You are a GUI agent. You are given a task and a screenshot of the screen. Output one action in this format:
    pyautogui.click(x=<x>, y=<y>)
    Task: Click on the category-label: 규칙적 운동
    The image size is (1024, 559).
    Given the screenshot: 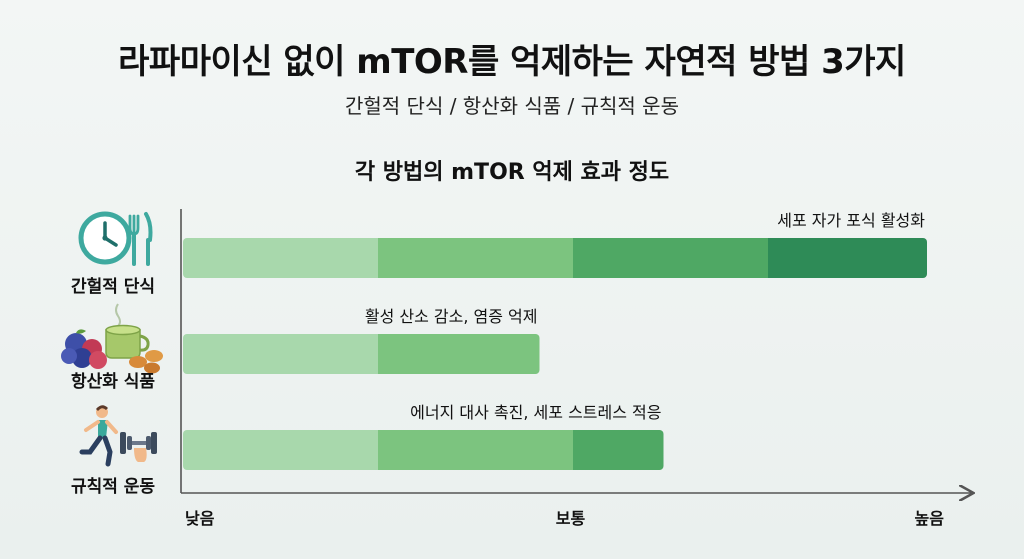 What is the action you would take?
    pyautogui.click(x=113, y=487)
    